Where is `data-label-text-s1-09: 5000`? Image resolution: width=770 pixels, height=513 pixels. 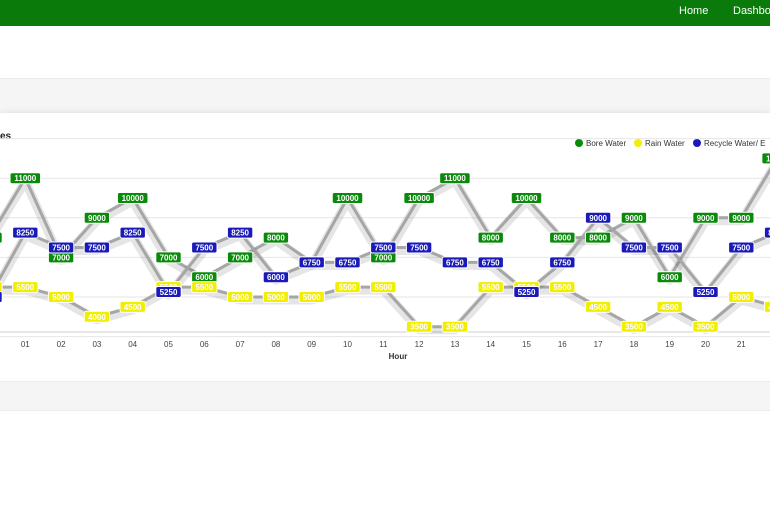
data-label-text-s1-09: 5000 is located at coordinates (312, 297).